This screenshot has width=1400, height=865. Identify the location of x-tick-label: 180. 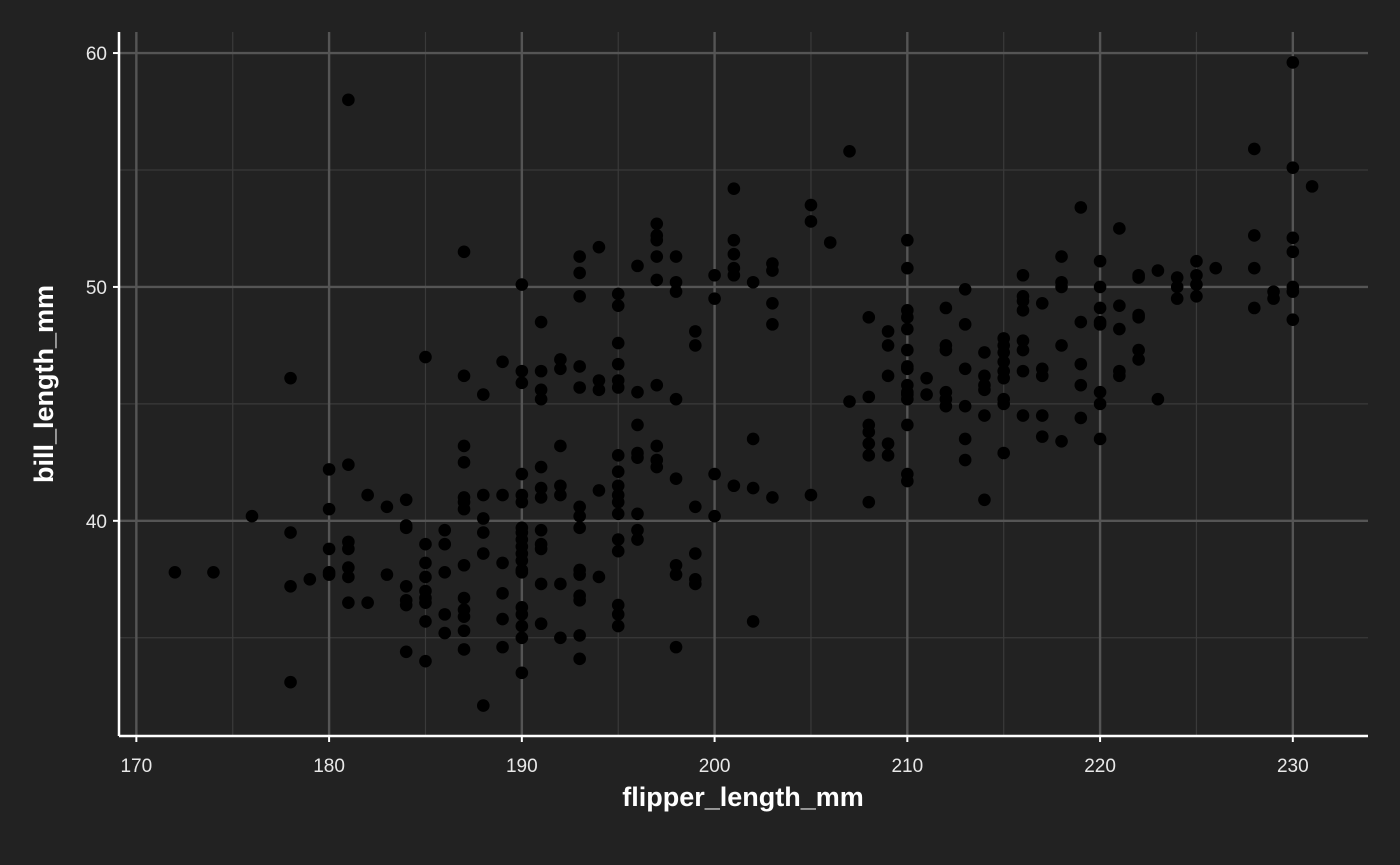
(329, 766).